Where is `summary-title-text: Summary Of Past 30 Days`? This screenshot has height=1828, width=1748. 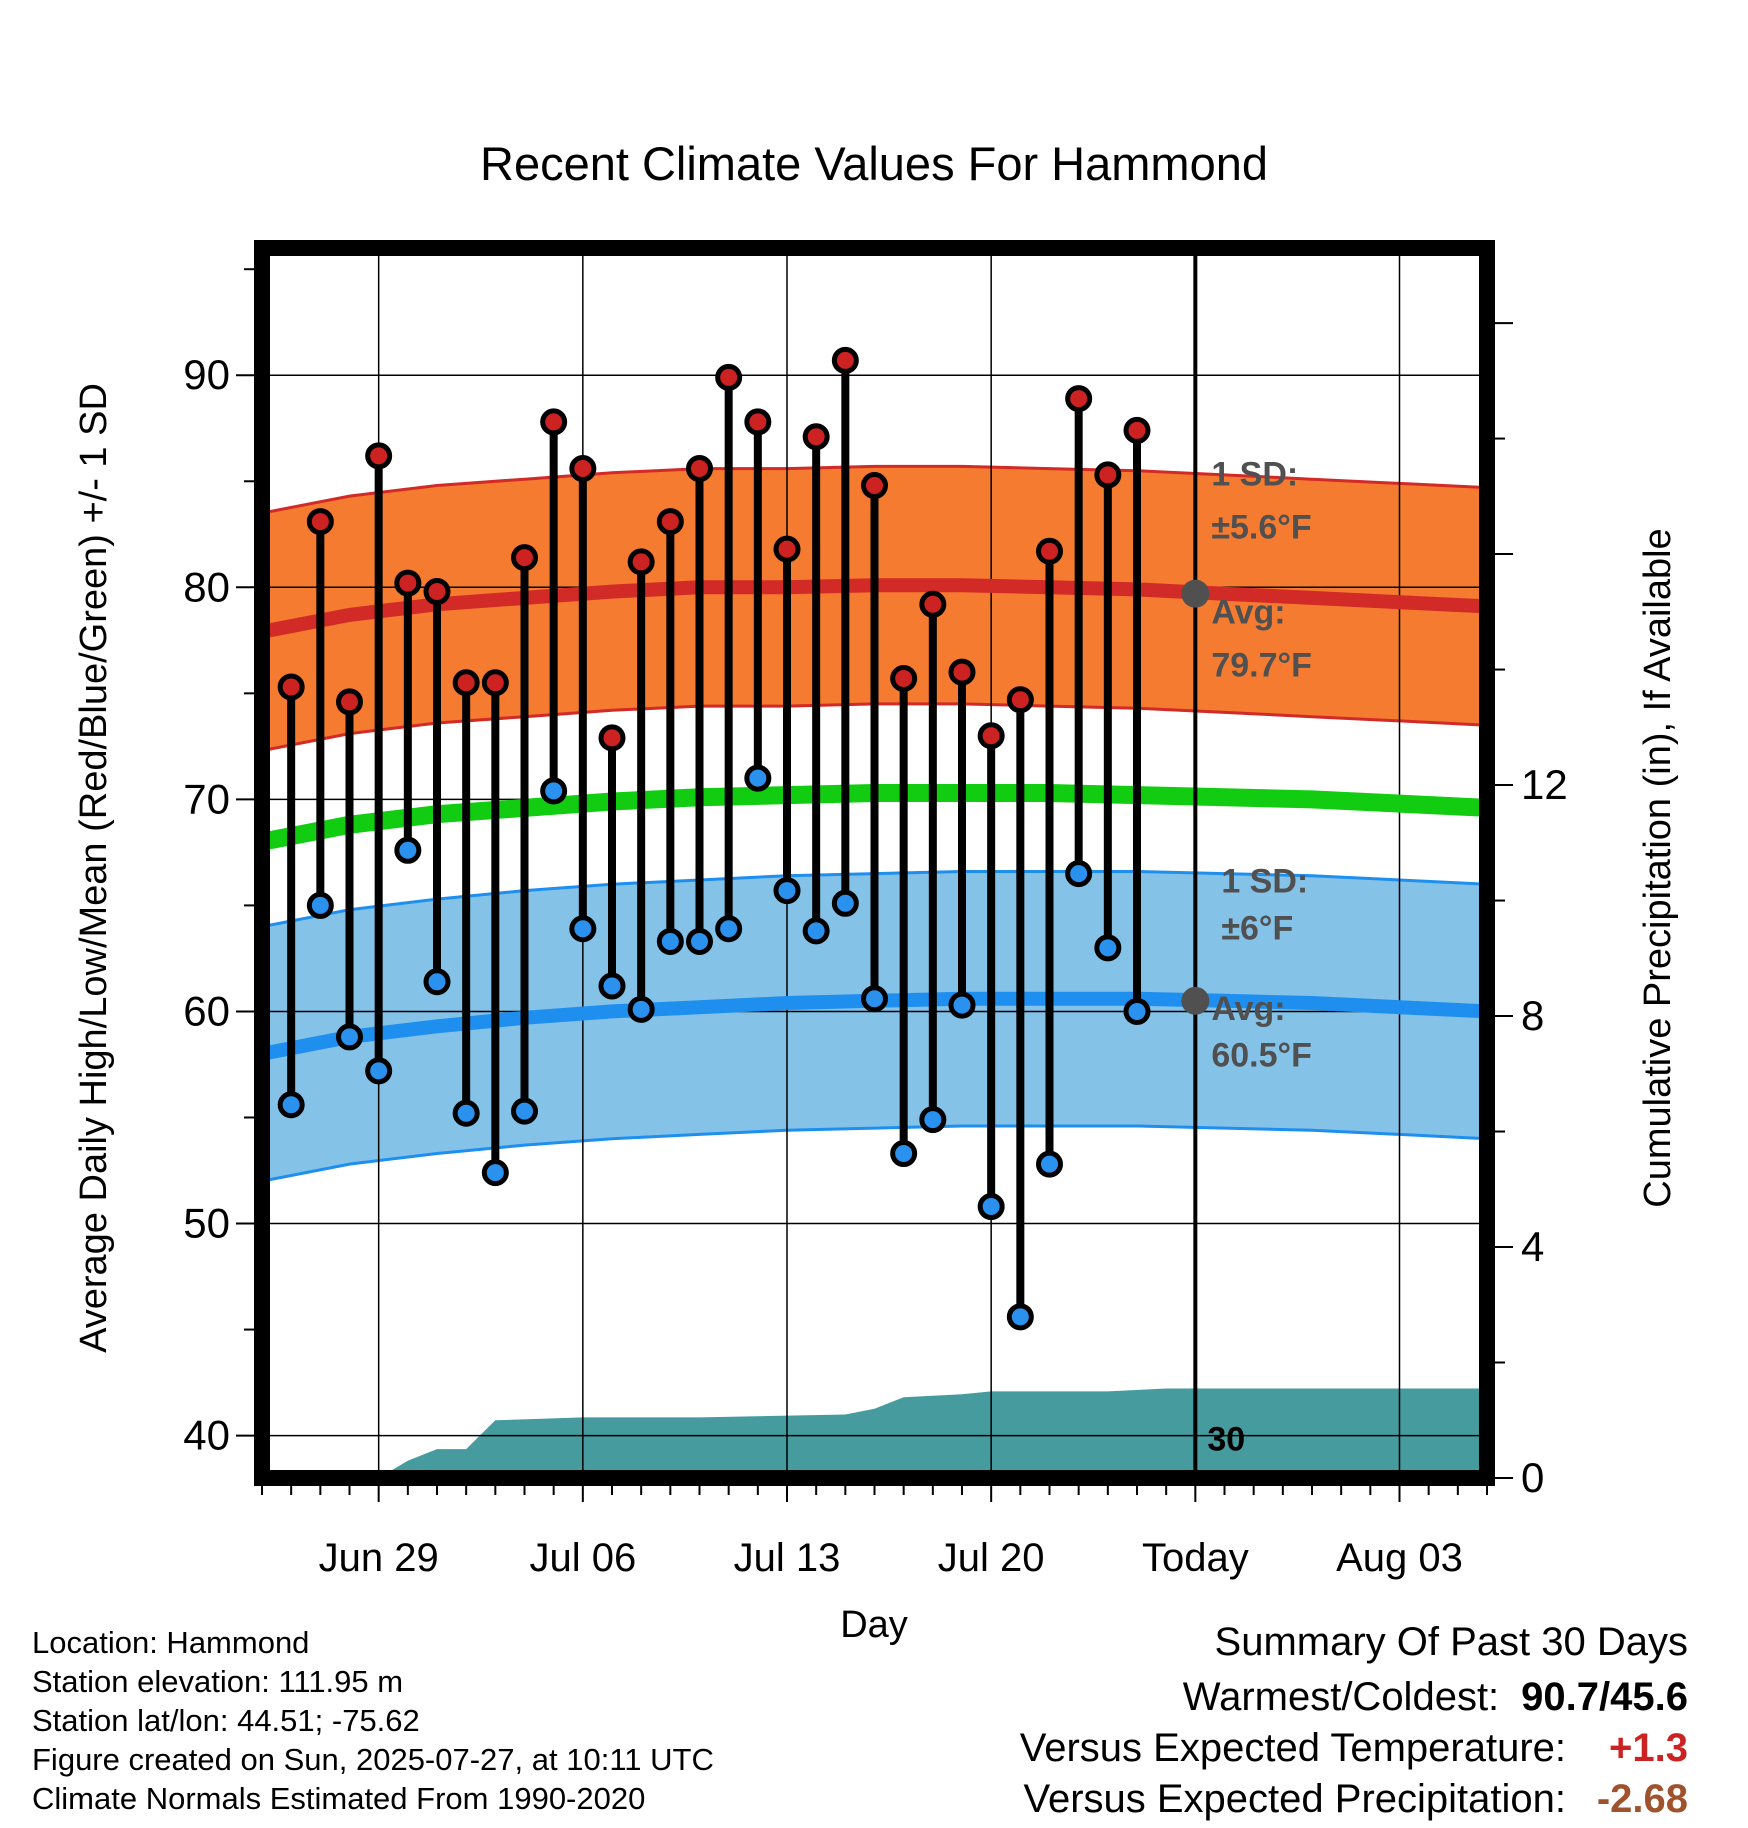
summary-title-text: Summary Of Past 30 Days is located at coordinates (1451, 1642).